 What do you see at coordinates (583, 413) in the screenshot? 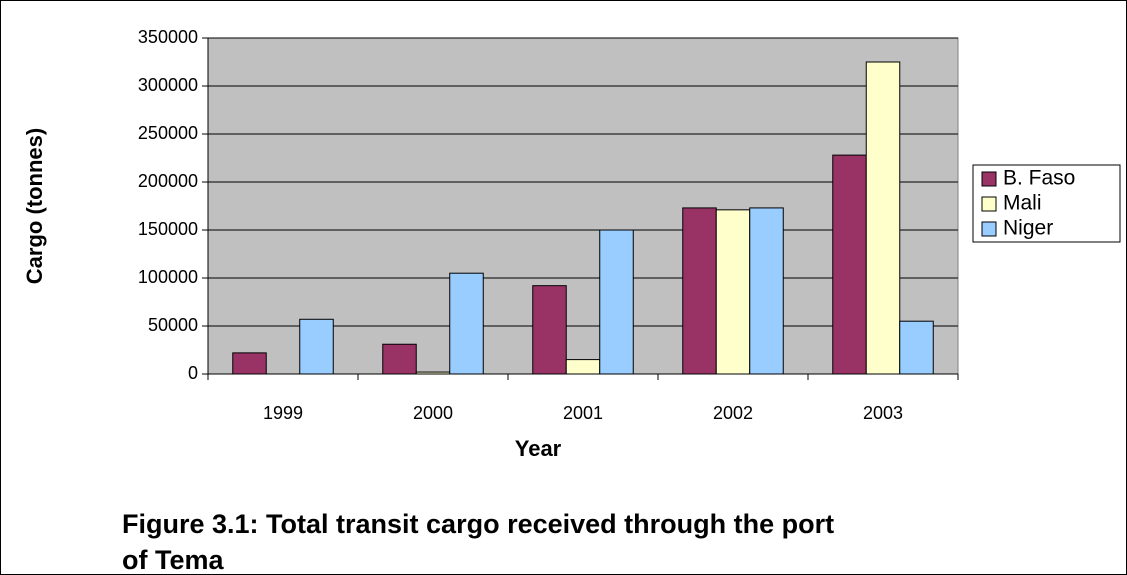
I see `x-tick-label: 2001` at bounding box center [583, 413].